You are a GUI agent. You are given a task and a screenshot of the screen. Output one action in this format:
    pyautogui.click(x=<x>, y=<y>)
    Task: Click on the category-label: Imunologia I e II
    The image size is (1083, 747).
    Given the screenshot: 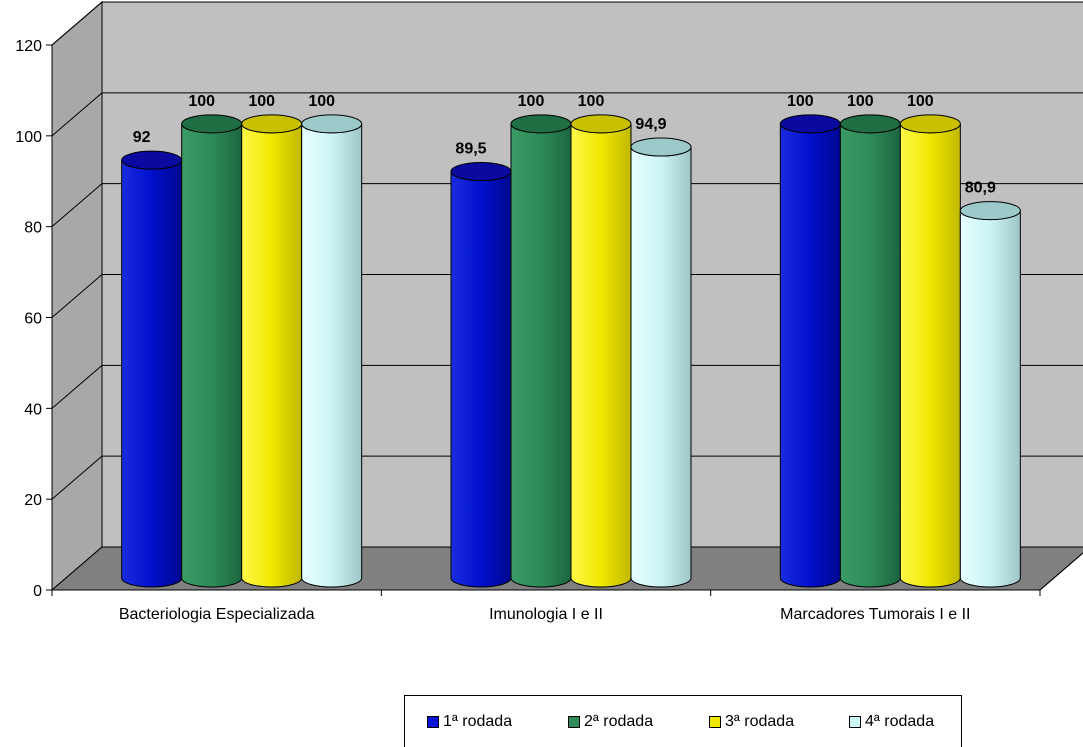 What is the action you would take?
    pyautogui.click(x=546, y=614)
    